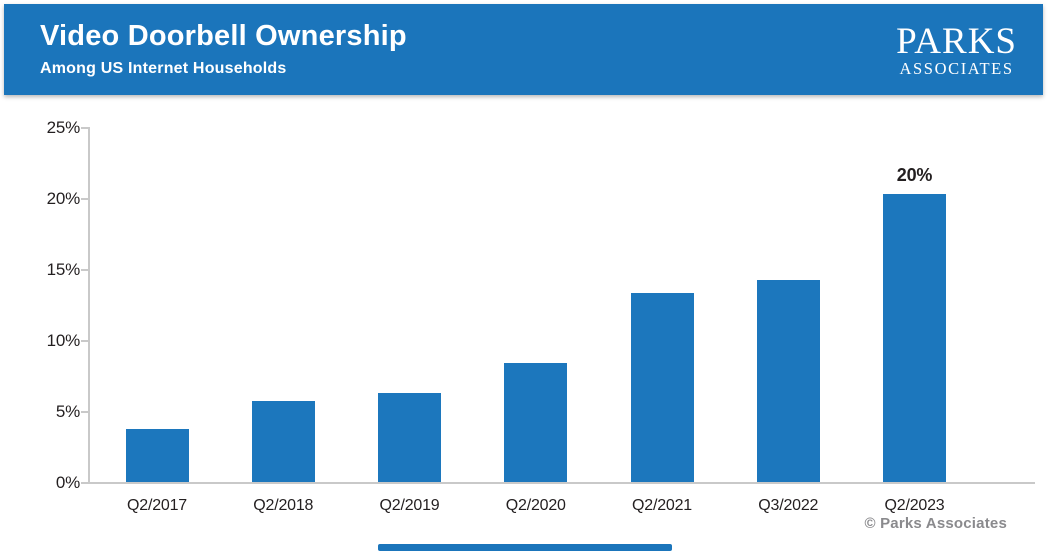 The width and height of the screenshot is (1050, 551). Describe the element at coordinates (63, 340) in the screenshot. I see `y-axis-tick-label: 10%` at that location.